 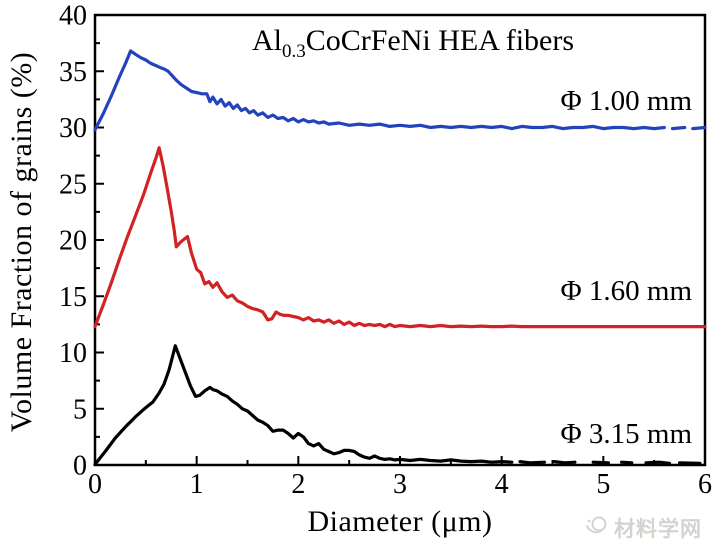 What do you see at coordinates (73, 72) in the screenshot?
I see `y-tick-label: 35` at bounding box center [73, 72].